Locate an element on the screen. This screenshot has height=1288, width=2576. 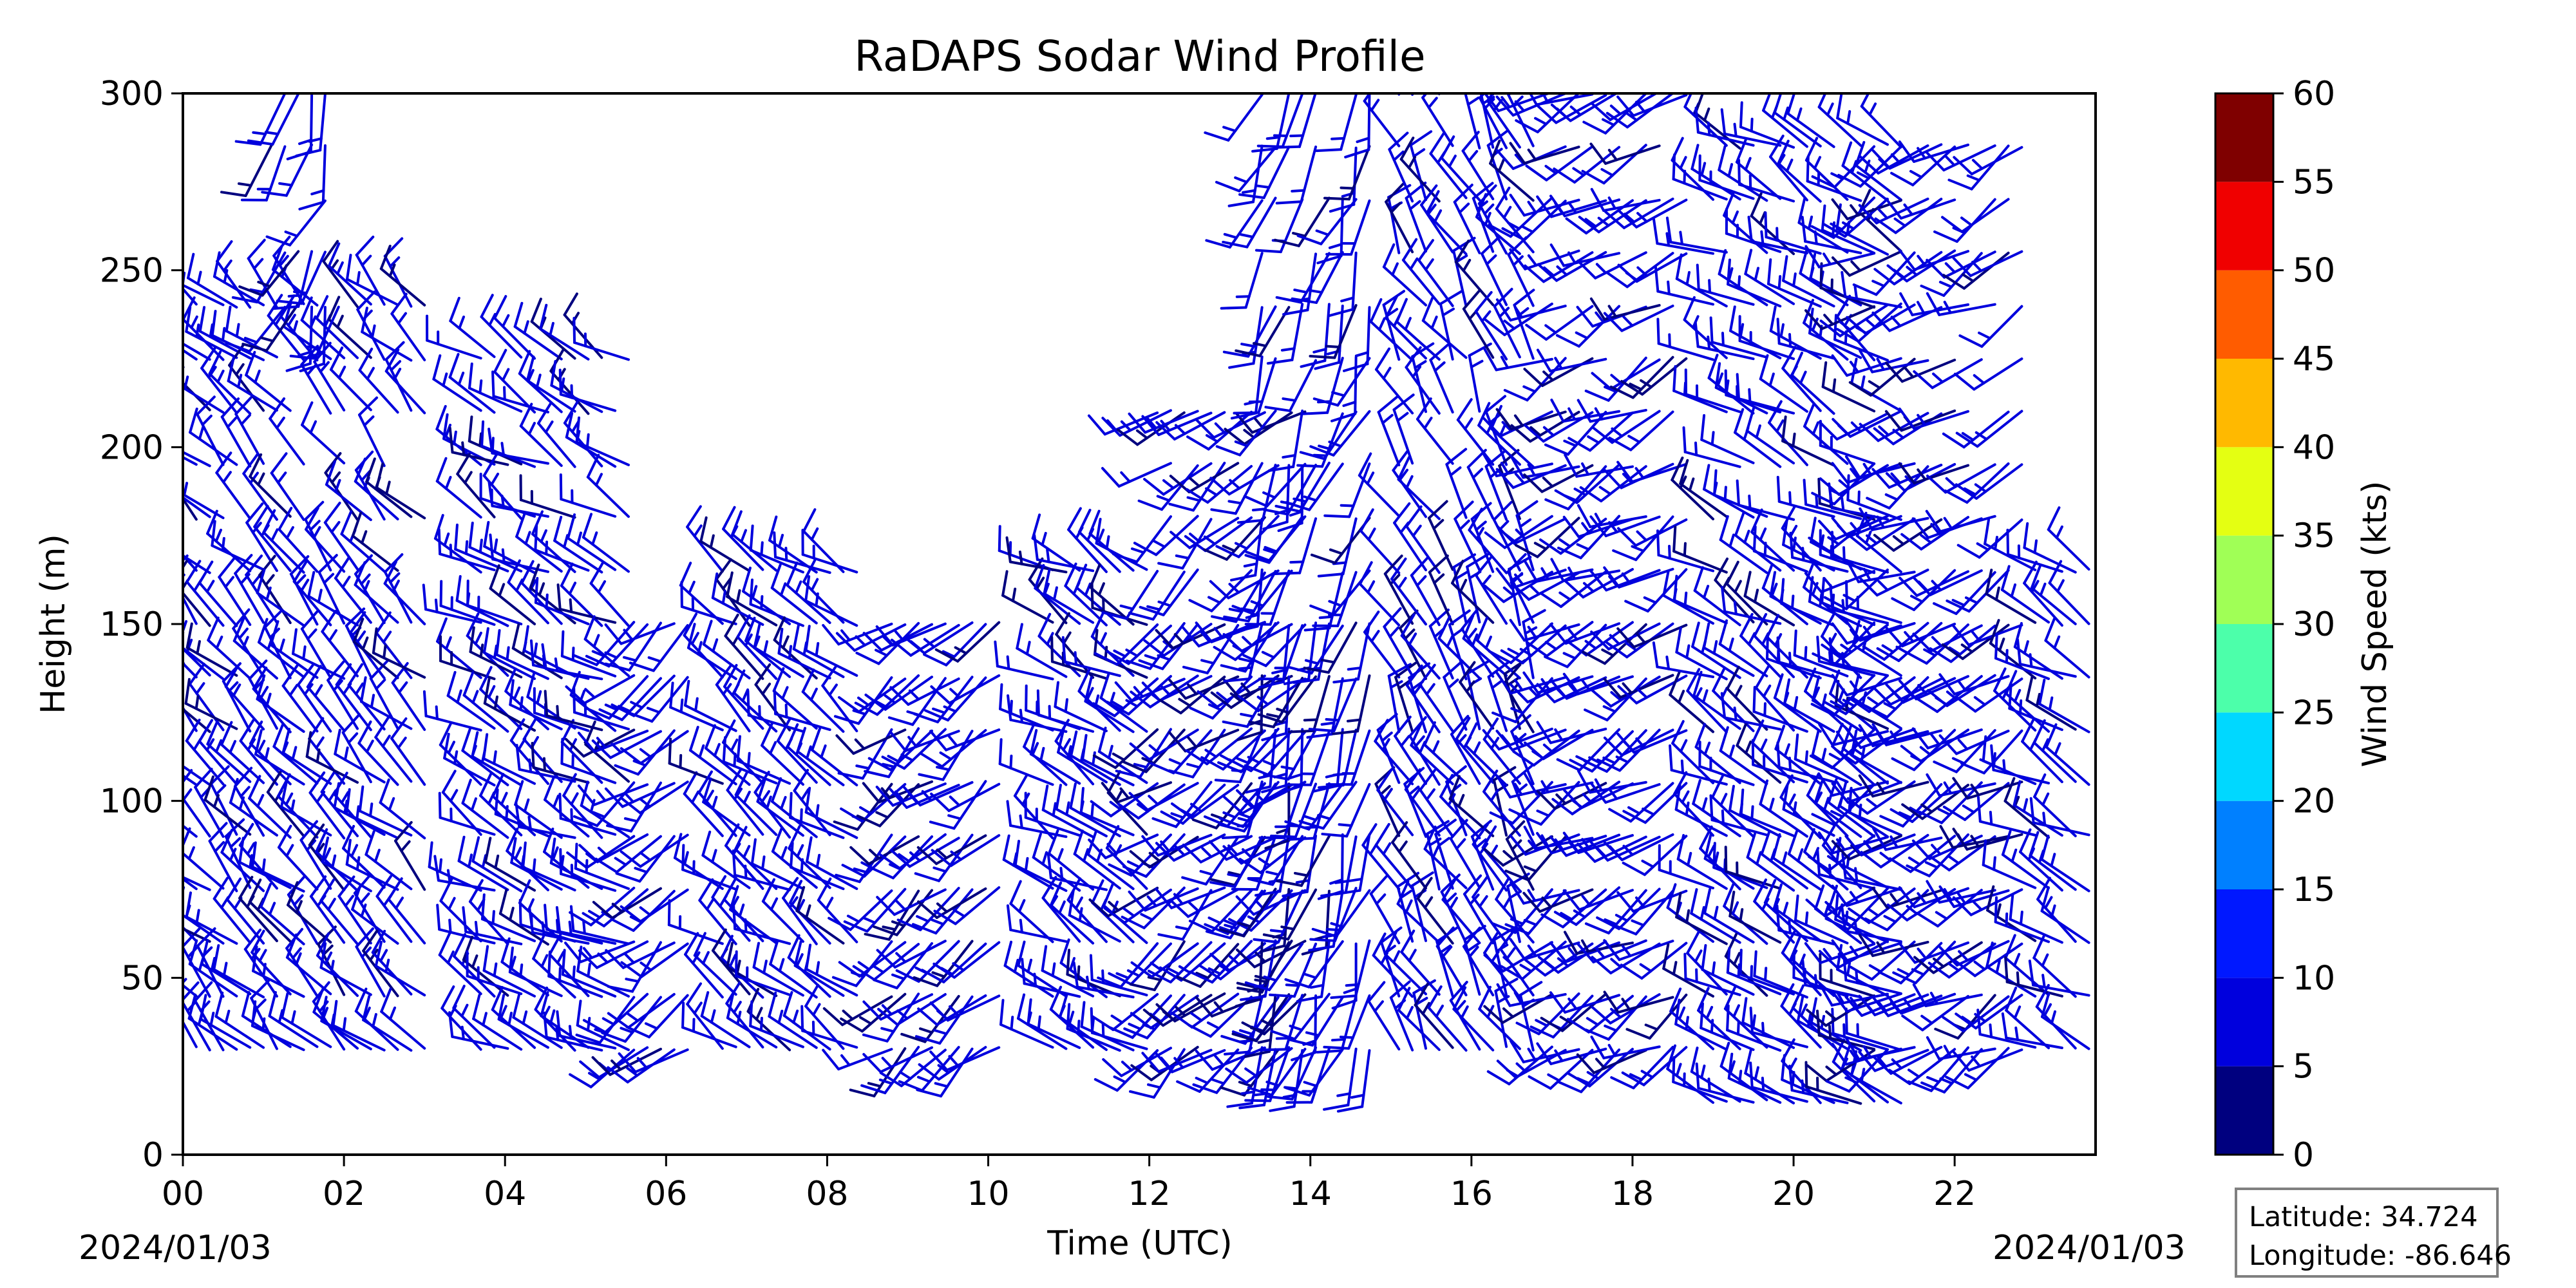
longitude-text: Longitude: -86.646 is located at coordinates (2380, 1256).